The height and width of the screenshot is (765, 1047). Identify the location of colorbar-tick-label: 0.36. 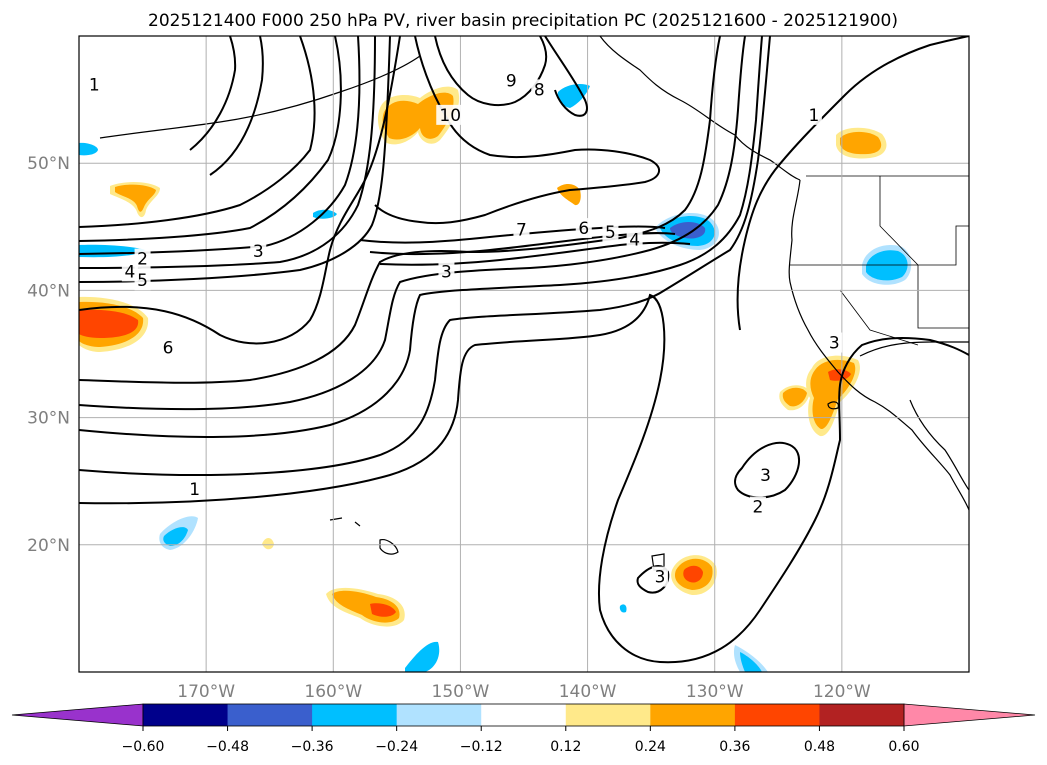
(734, 747).